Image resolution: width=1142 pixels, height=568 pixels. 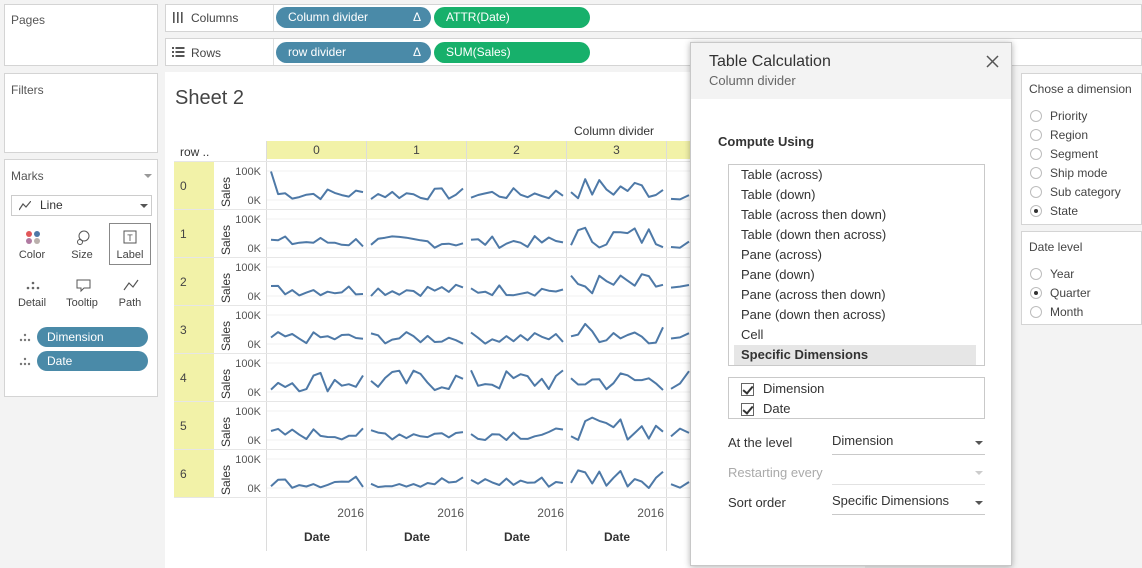 What do you see at coordinates (248, 220) in the screenshot?
I see `y-tick-label: 100K` at bounding box center [248, 220].